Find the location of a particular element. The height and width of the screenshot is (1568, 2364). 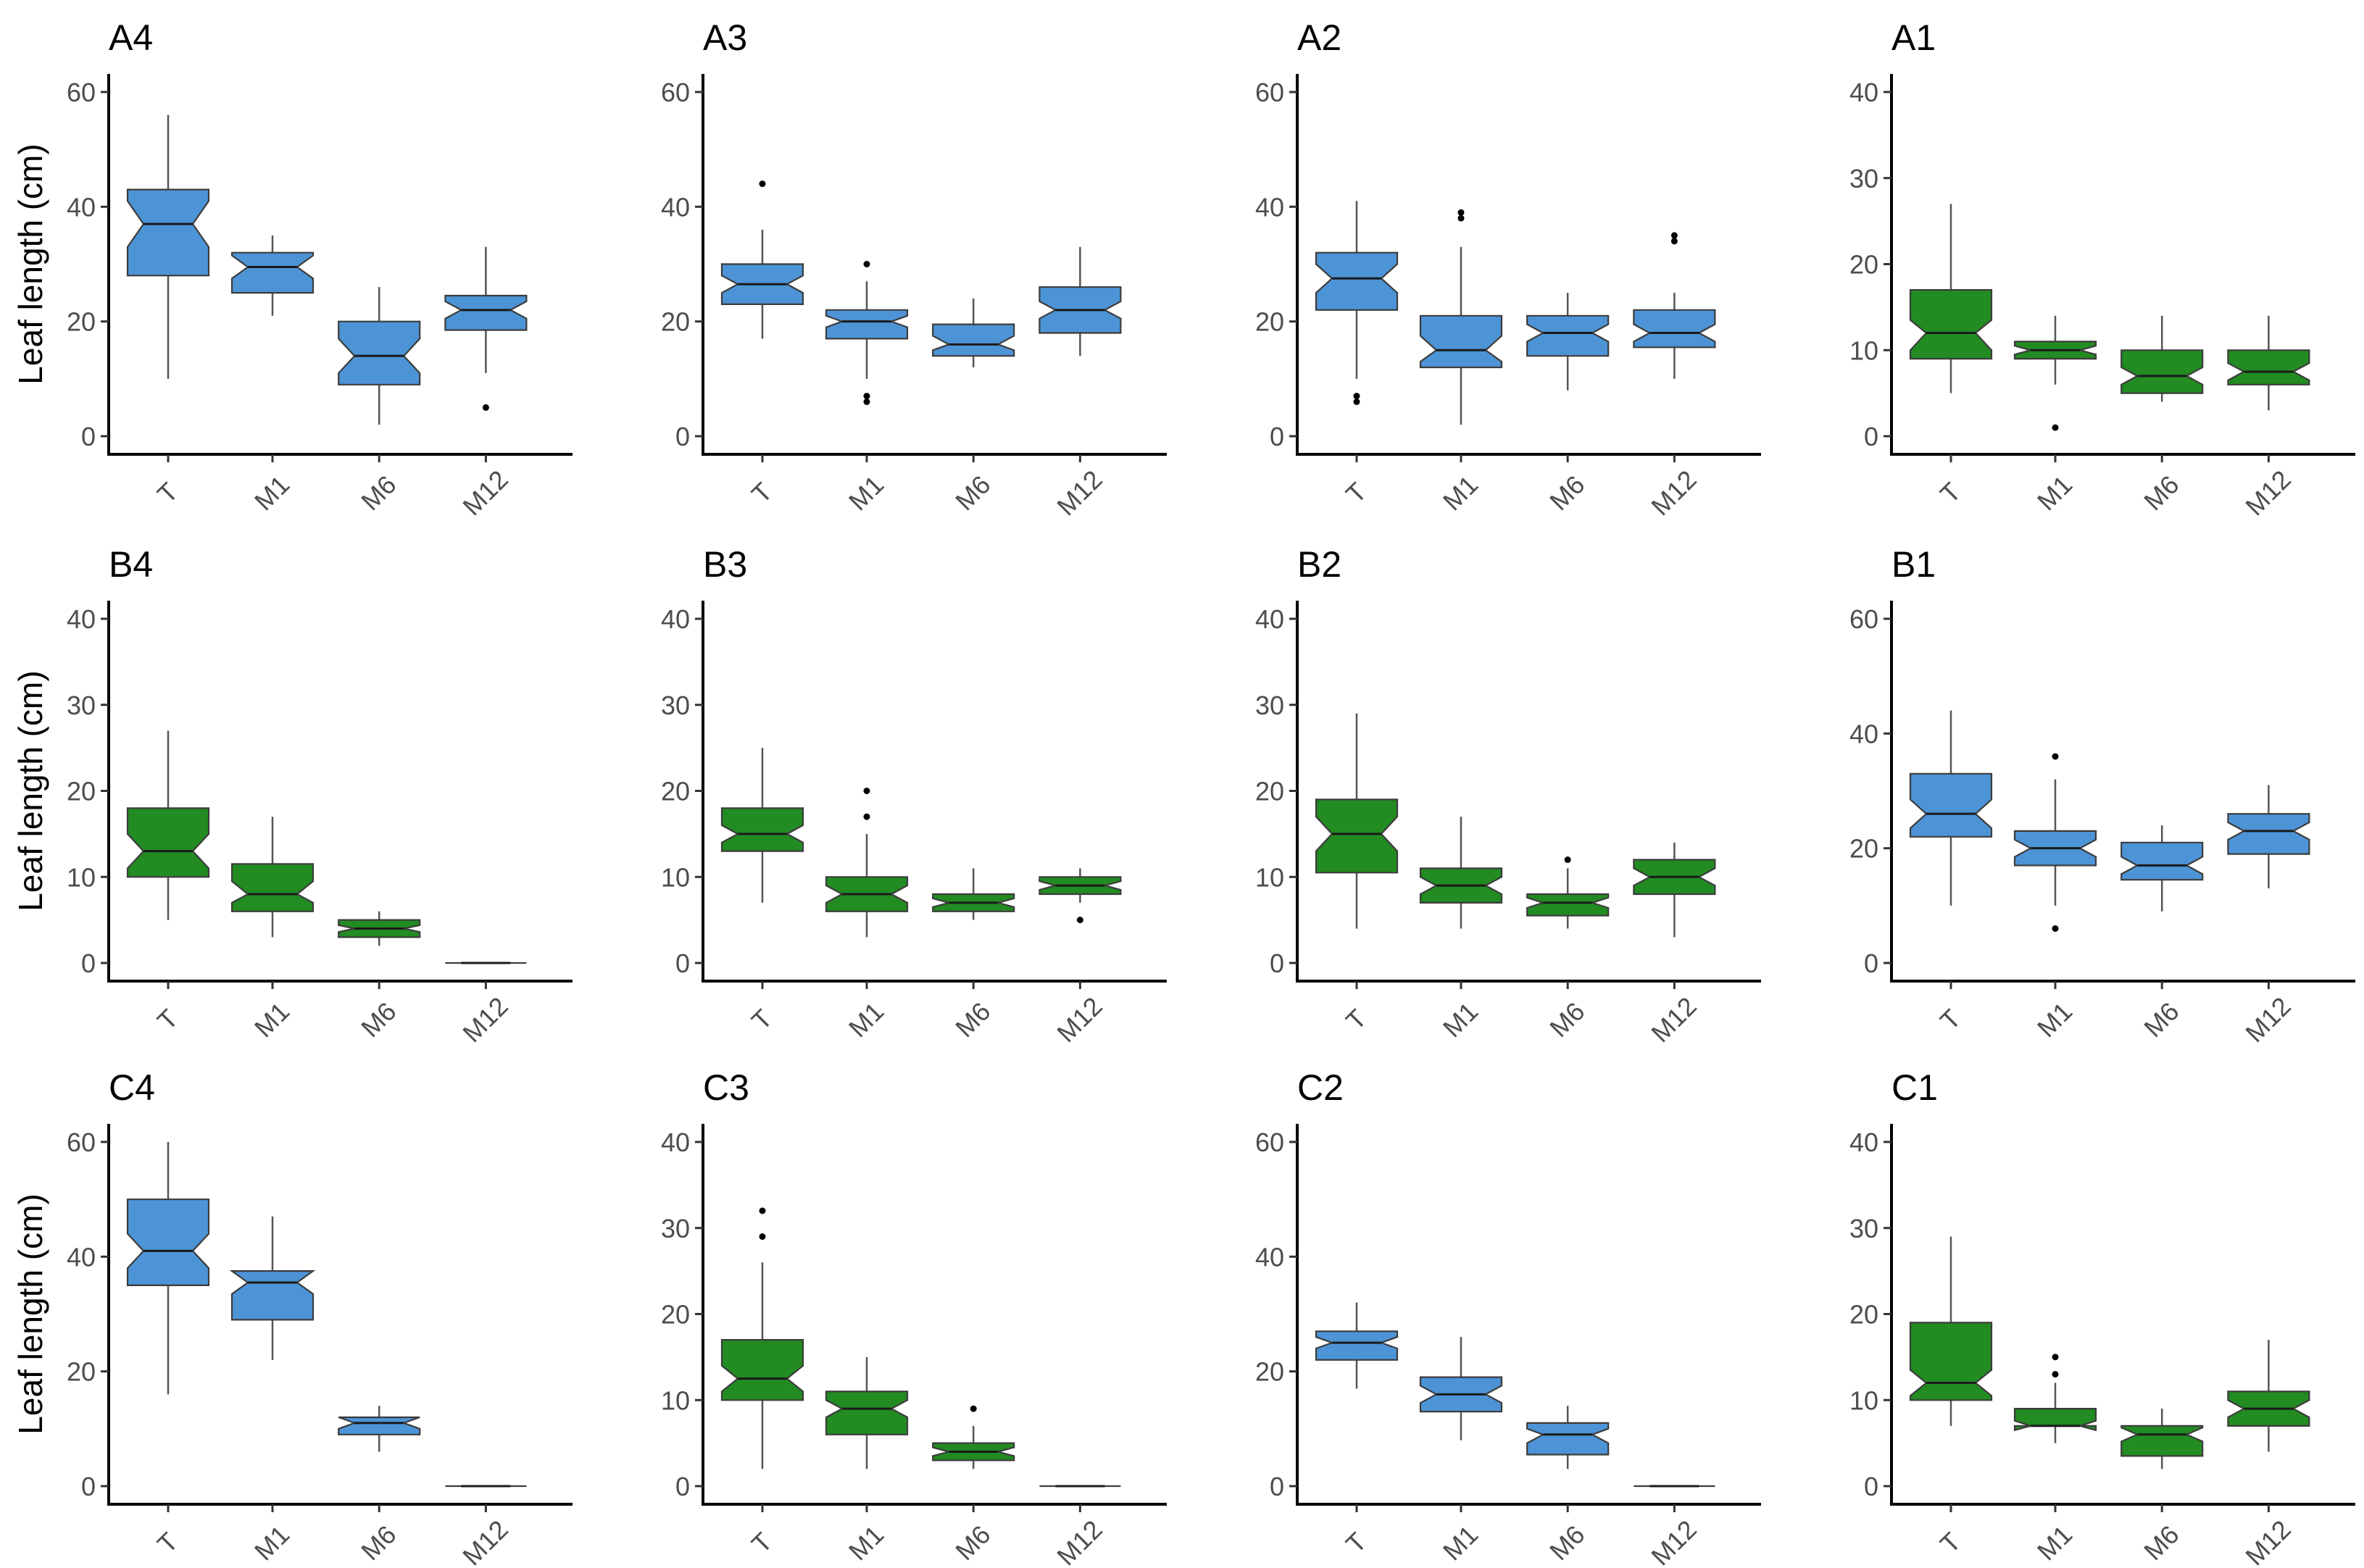

box-B3-M6: M6 is located at coordinates (974, 955).